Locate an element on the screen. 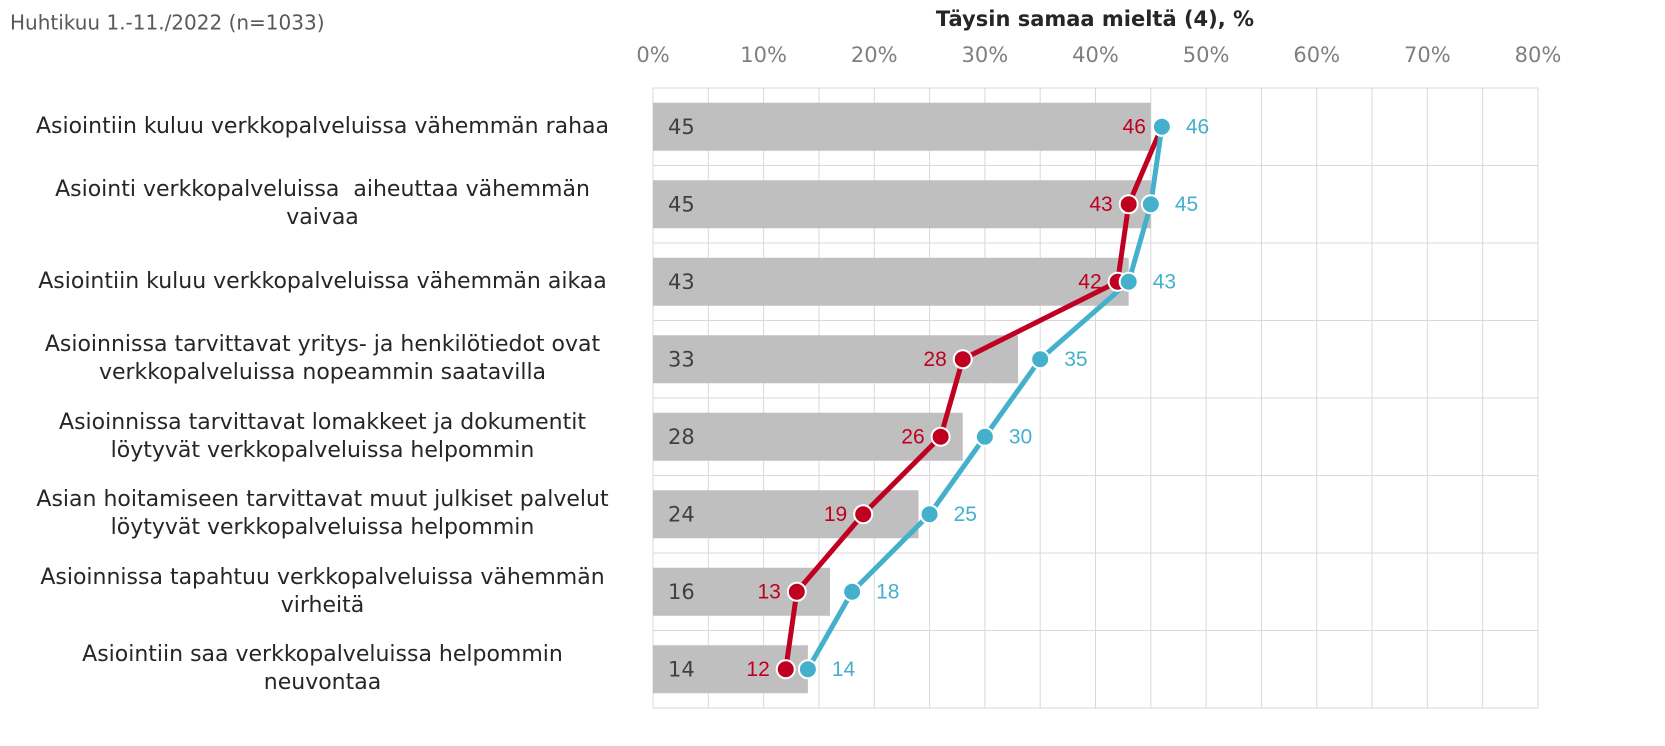 The height and width of the screenshot is (746, 1665). bar-value-label: 28 is located at coordinates (681, 437).